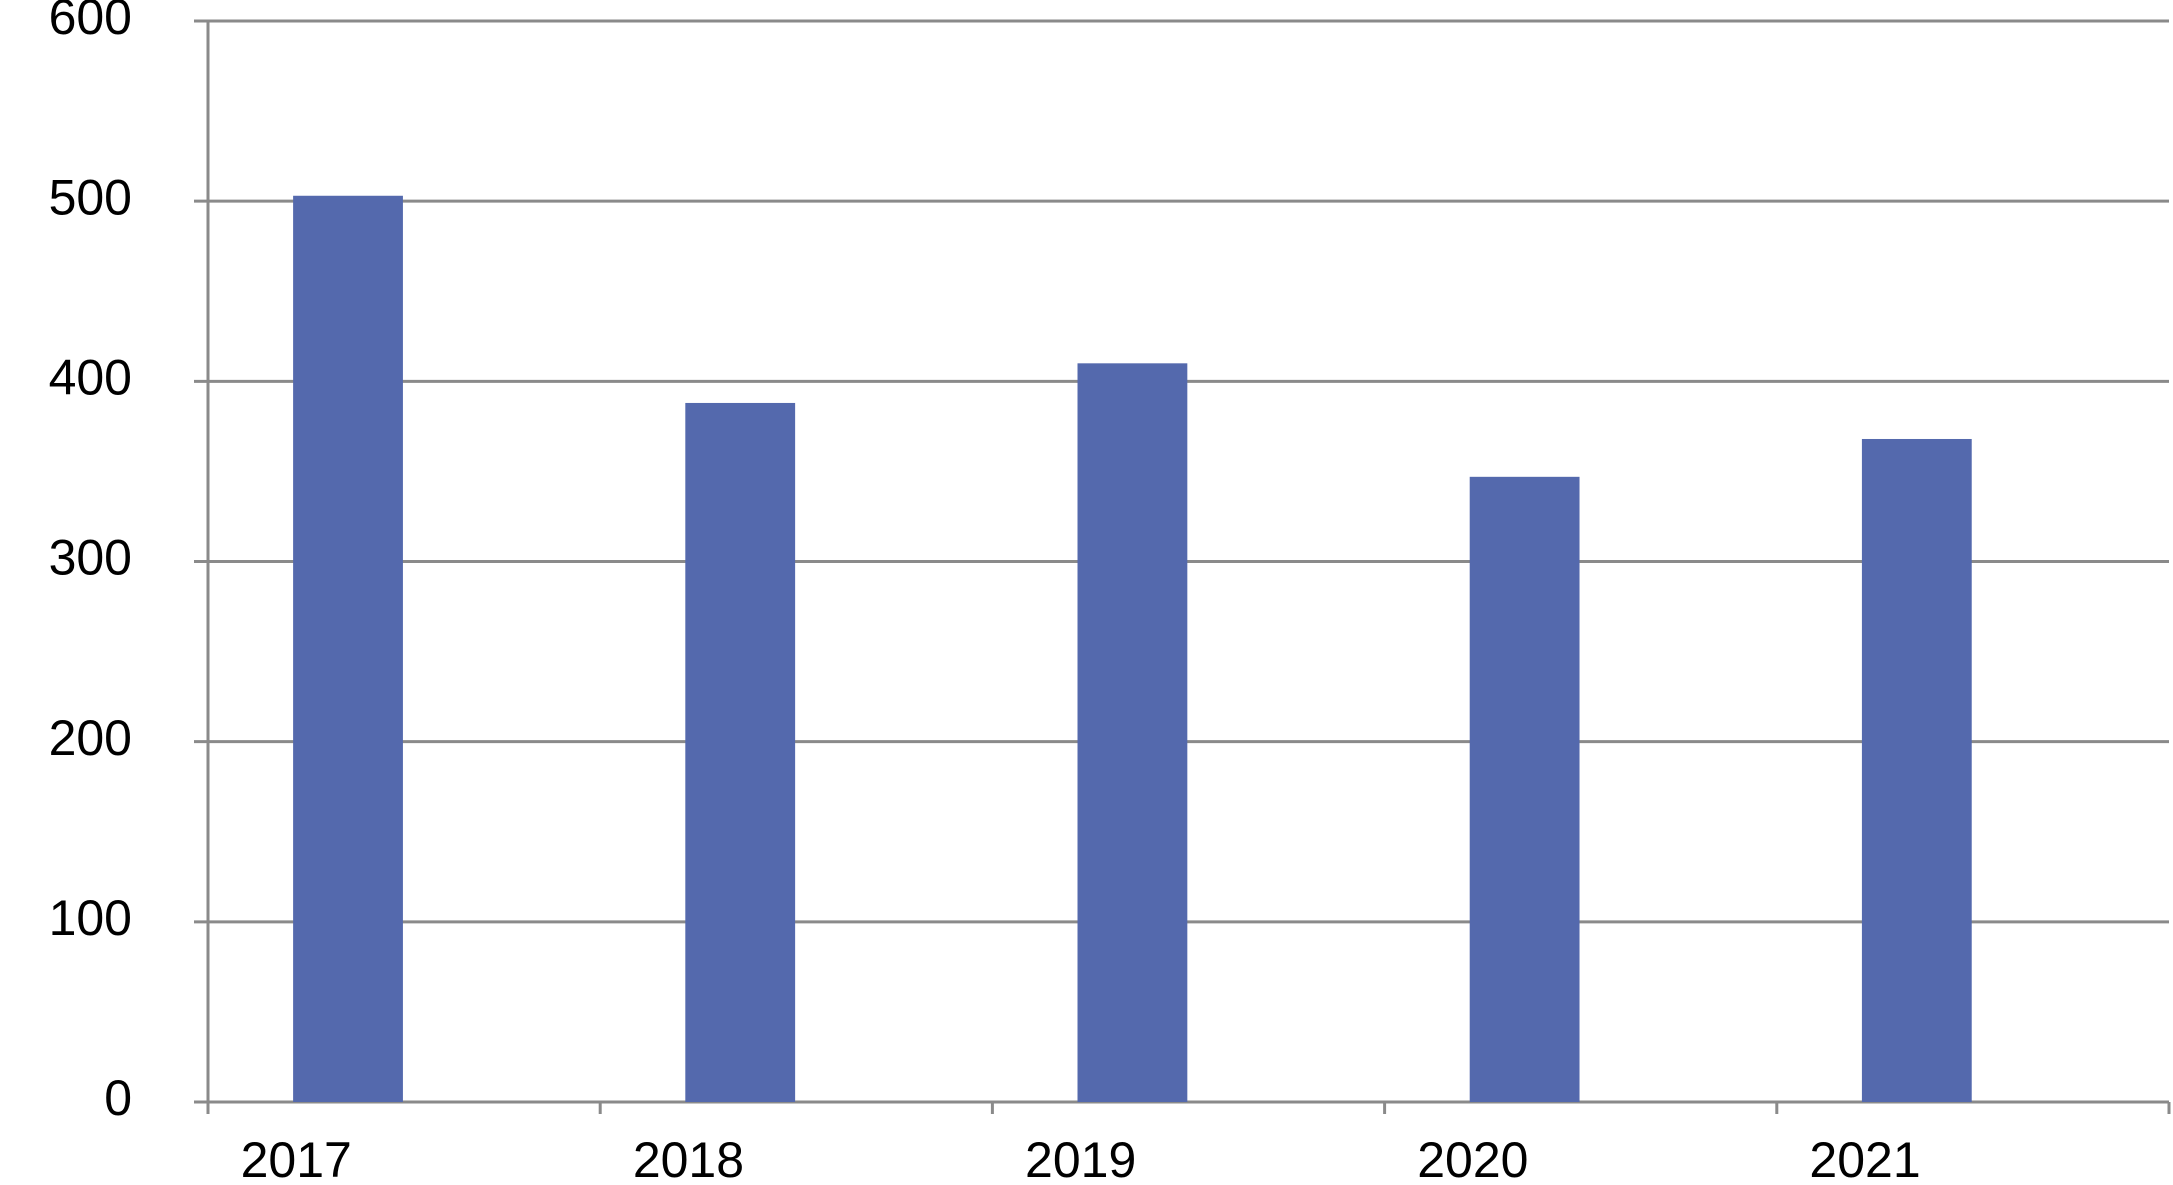 The width and height of the screenshot is (2173, 1185). I want to click on y-tick-label: 200, so click(90, 738).